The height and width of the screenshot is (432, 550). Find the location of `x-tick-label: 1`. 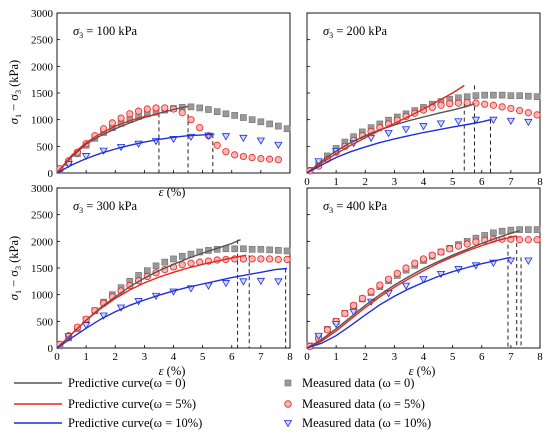

x-tick-label: 1 is located at coordinates (336, 357).